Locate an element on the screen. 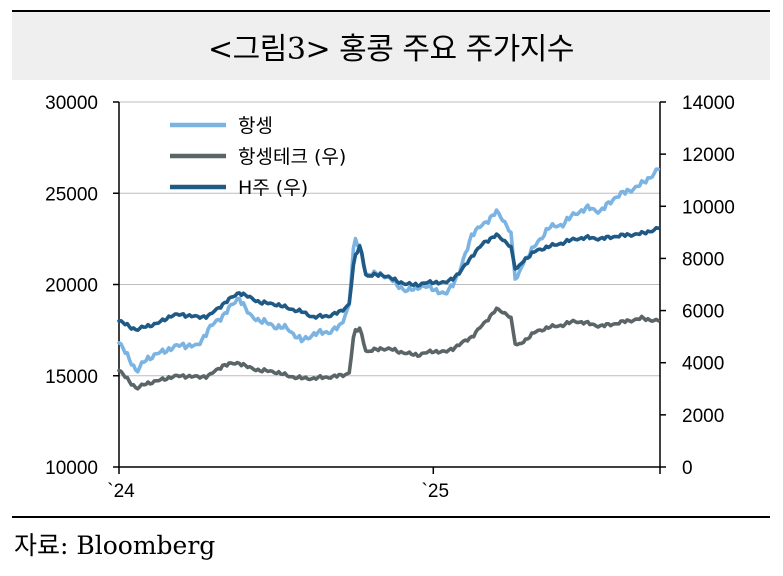 The height and width of the screenshot is (576, 783). title-band: <그림3> 홍콩 주요 주가지수 is located at coordinates (391, 46).